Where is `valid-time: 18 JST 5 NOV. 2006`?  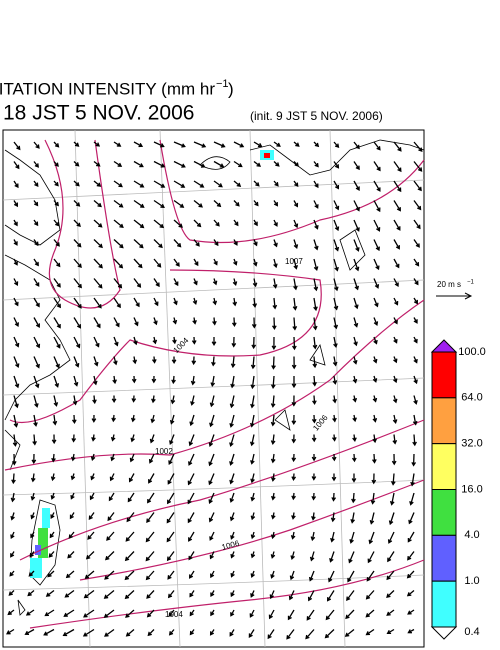
valid-time: 18 JST 5 NOV. 2006 is located at coordinates (98, 113).